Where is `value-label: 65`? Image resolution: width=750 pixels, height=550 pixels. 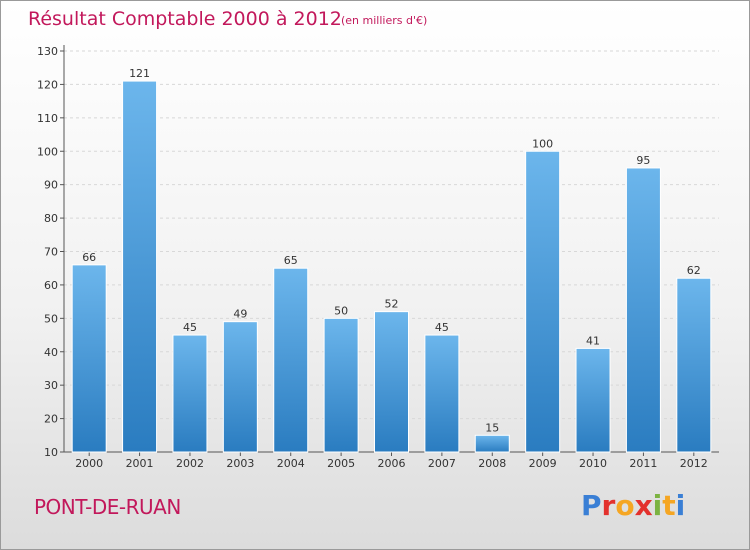 value-label: 65 is located at coordinates (291, 260).